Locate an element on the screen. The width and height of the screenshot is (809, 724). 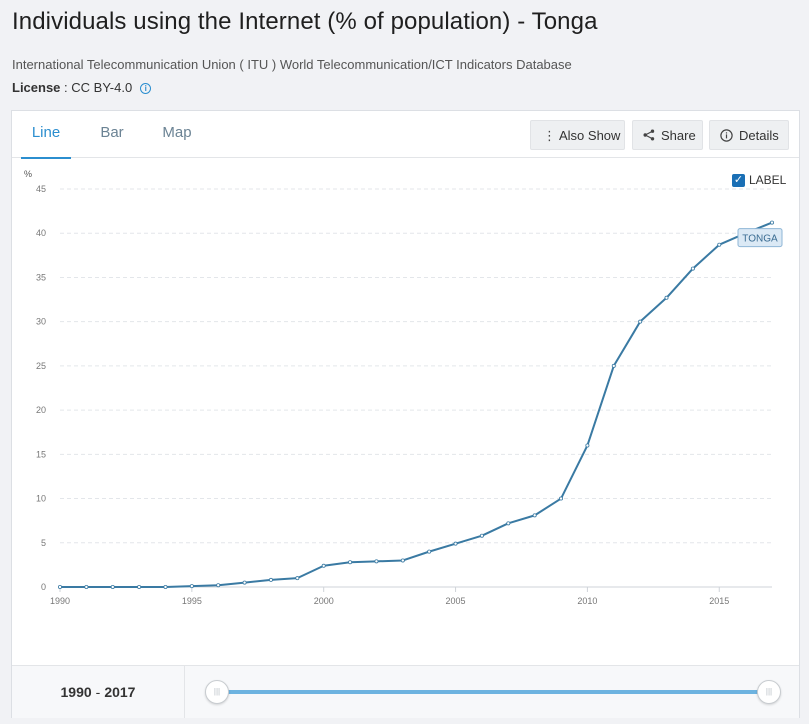
license-line: License : CC BY-4.0 i is located at coordinates (82, 87).